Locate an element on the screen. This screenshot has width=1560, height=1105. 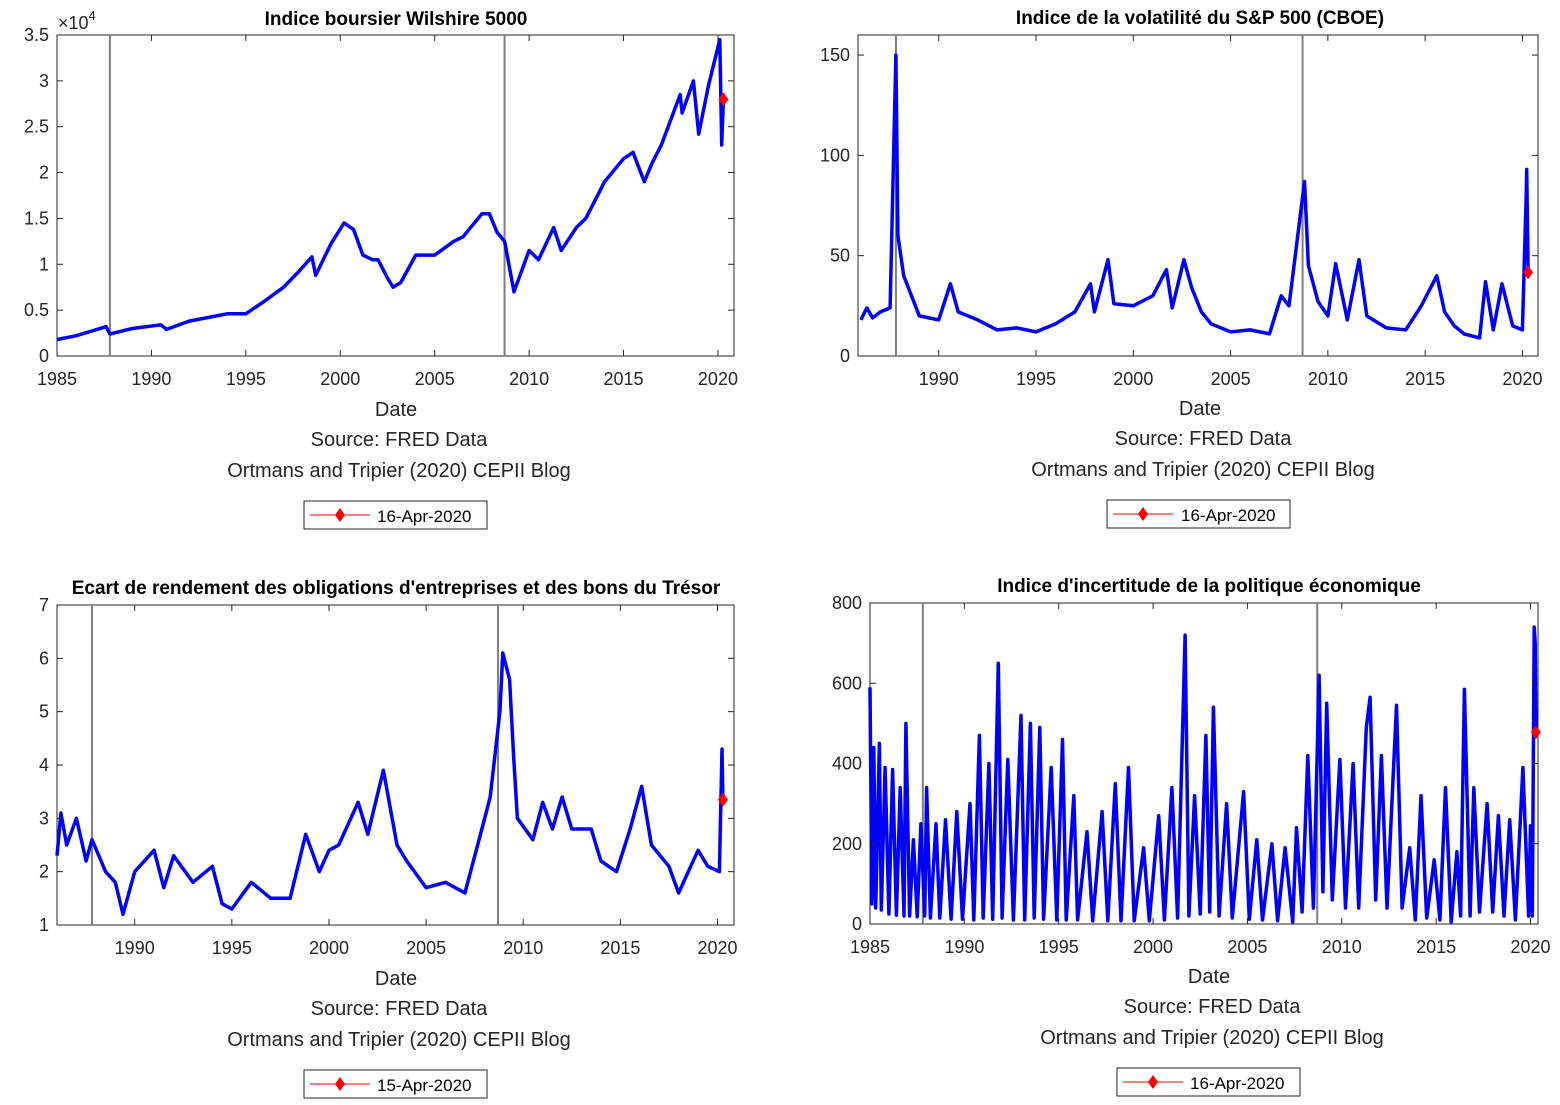
y-exponent-label: ×10⁴ is located at coordinates (77, 20).